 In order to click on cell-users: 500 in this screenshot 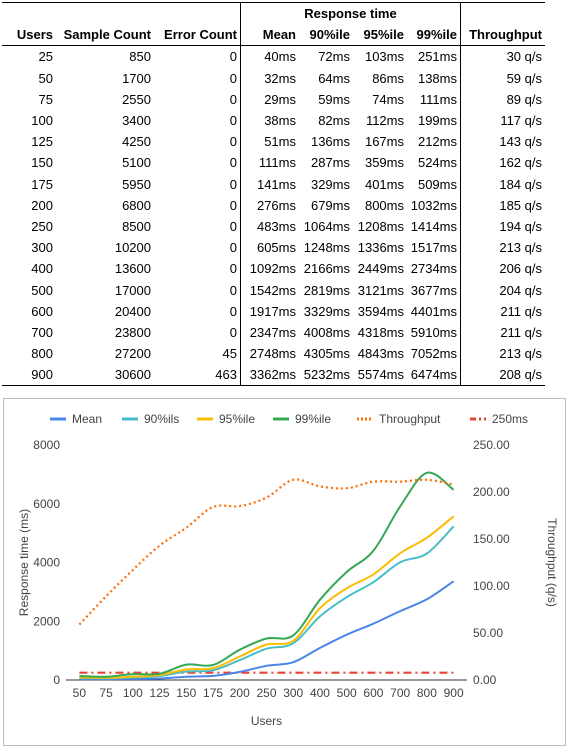, I will do `click(42, 290)`.